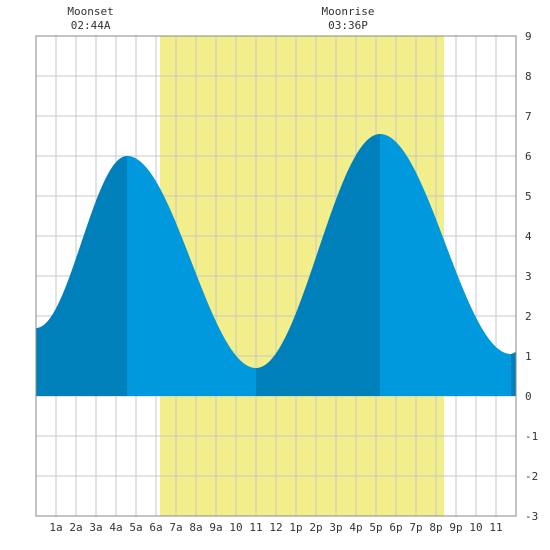 The width and height of the screenshot is (550, 550). What do you see at coordinates (315, 527) in the screenshot?
I see `x-tick-label: 2p` at bounding box center [315, 527].